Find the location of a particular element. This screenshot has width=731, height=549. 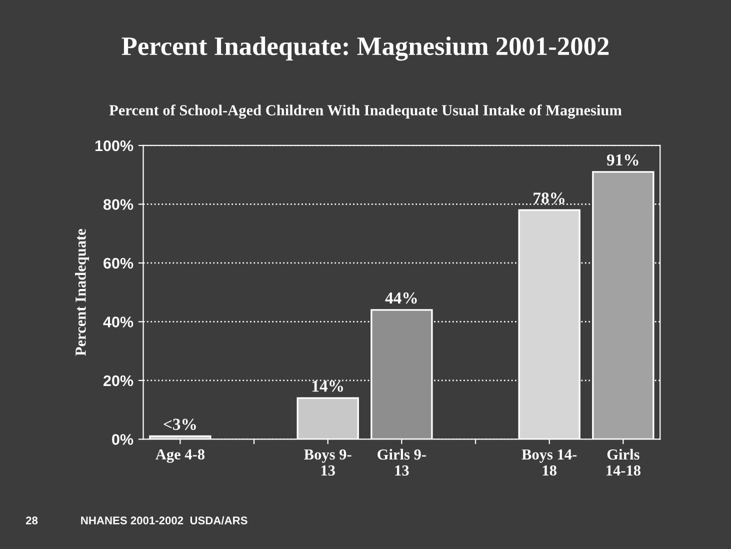

x-tick-label: Age 4-8 is located at coordinates (180, 456).